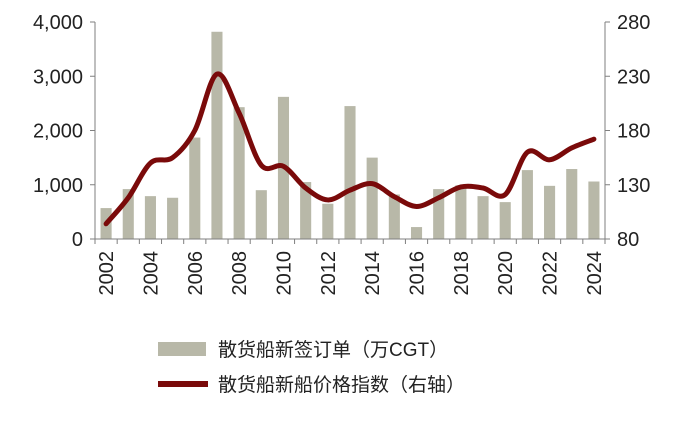  Describe the element at coordinates (196, 273) in the screenshot. I see `x-tick-label: 2006` at that location.